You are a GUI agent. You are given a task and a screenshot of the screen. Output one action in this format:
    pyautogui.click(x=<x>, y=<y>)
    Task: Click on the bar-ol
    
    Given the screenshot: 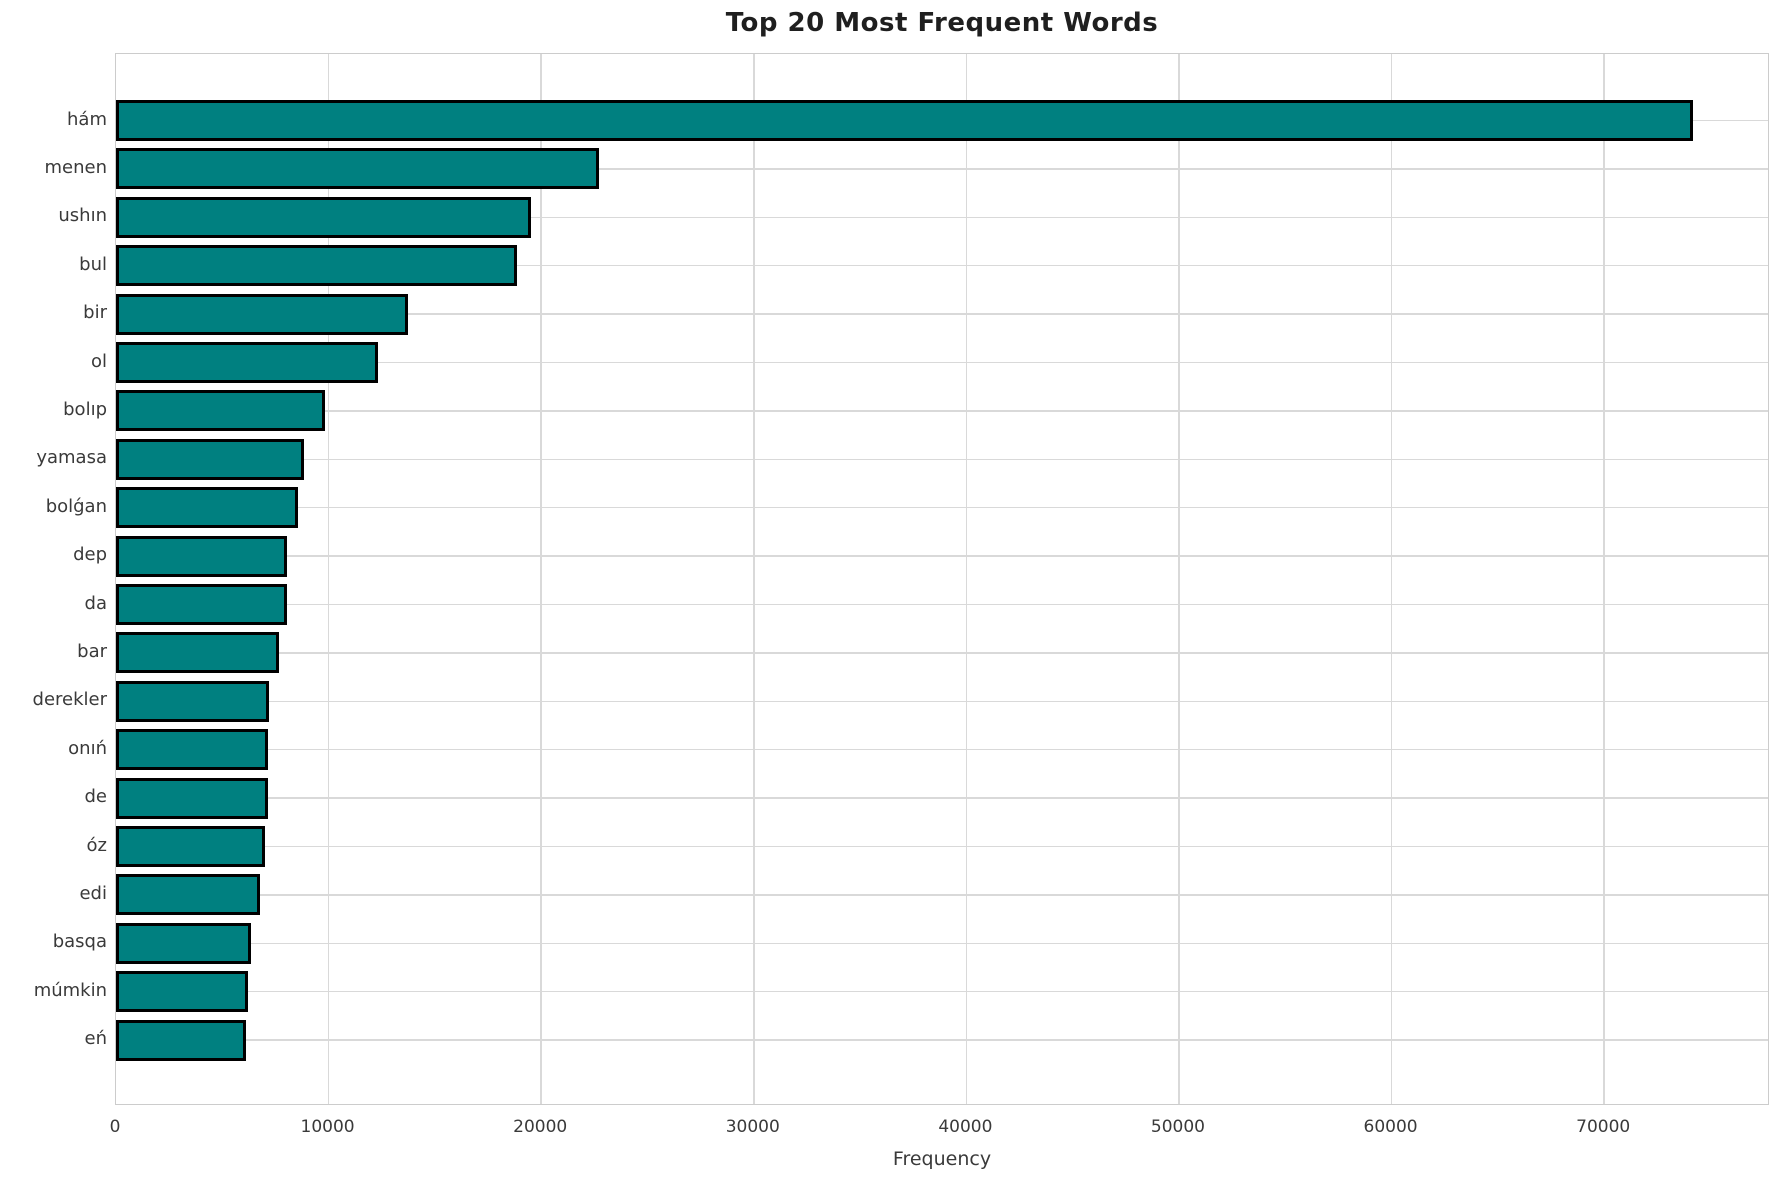 What is the action you would take?
    pyautogui.click(x=247, y=362)
    